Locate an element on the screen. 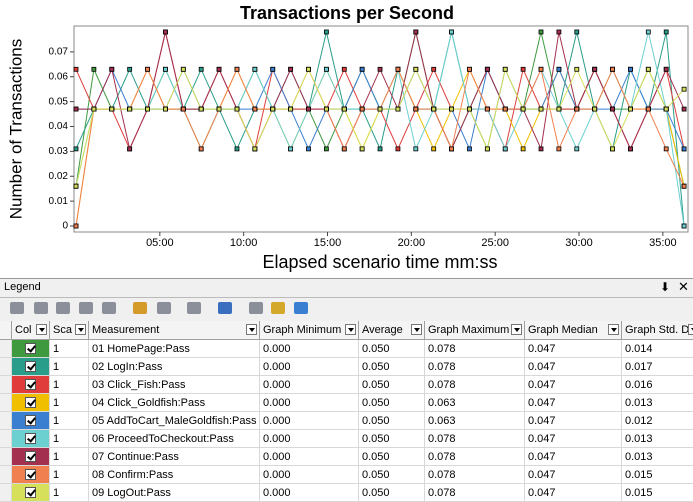  column-header: Graph Std. De is located at coordinates (657, 330).